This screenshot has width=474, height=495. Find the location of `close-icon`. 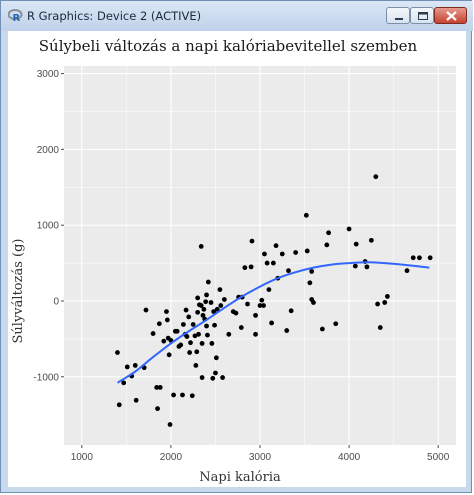

close-icon is located at coordinates (451, 16).